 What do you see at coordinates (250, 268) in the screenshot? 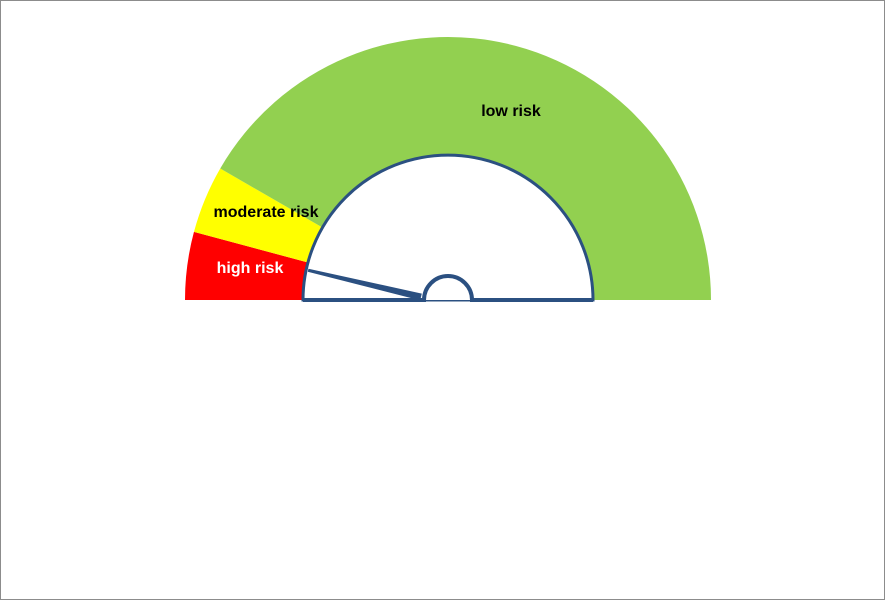
I see `gauge-band-label-high-risk: high risk` at bounding box center [250, 268].